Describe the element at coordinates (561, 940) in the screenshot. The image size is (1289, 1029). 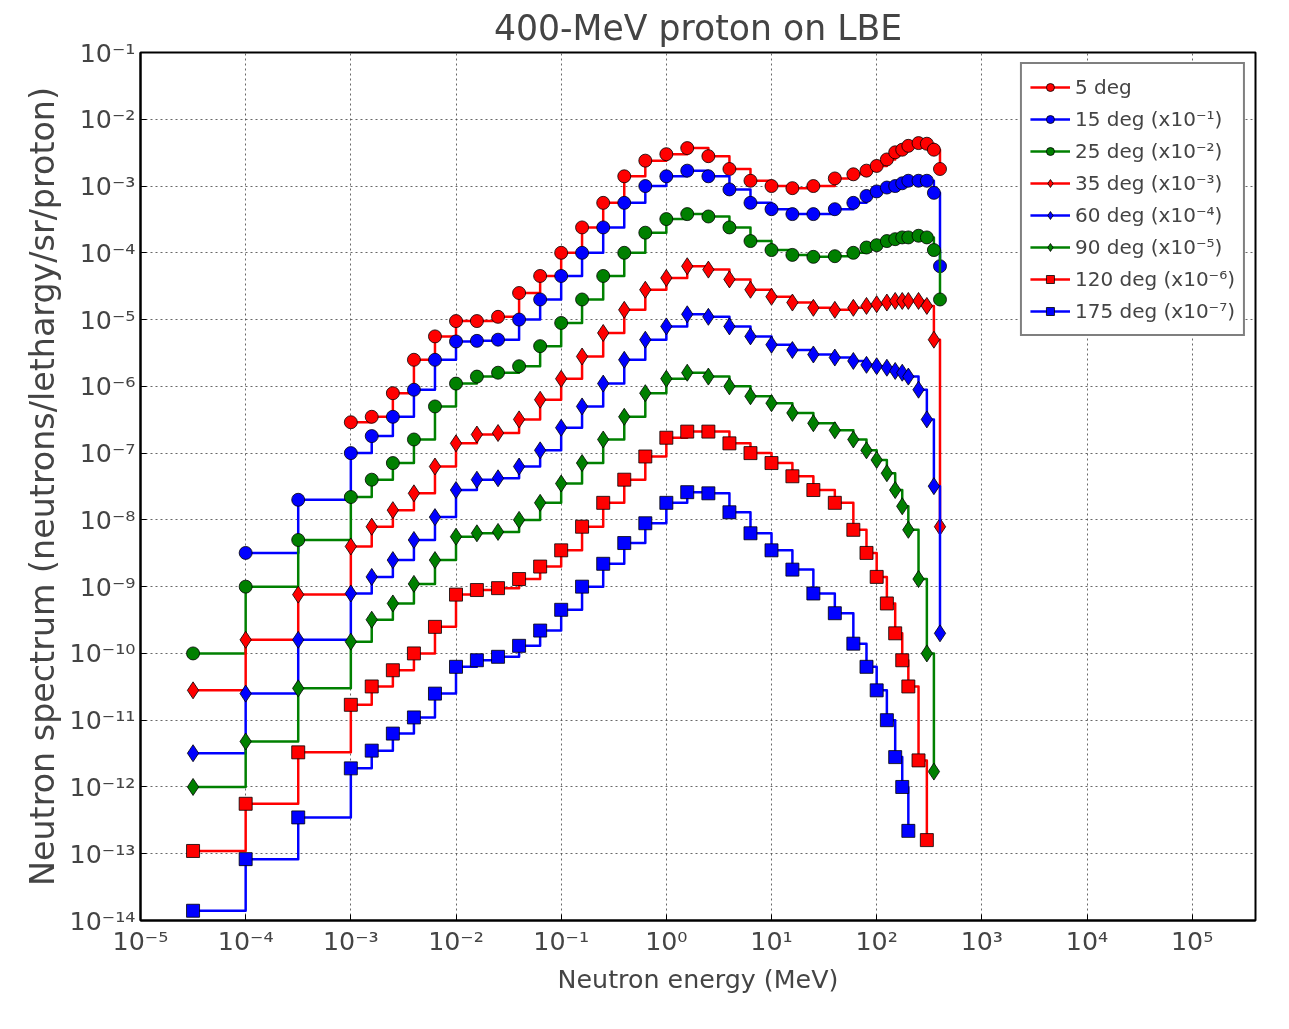
I see `x-tick-label: 10⁻¹` at that location.